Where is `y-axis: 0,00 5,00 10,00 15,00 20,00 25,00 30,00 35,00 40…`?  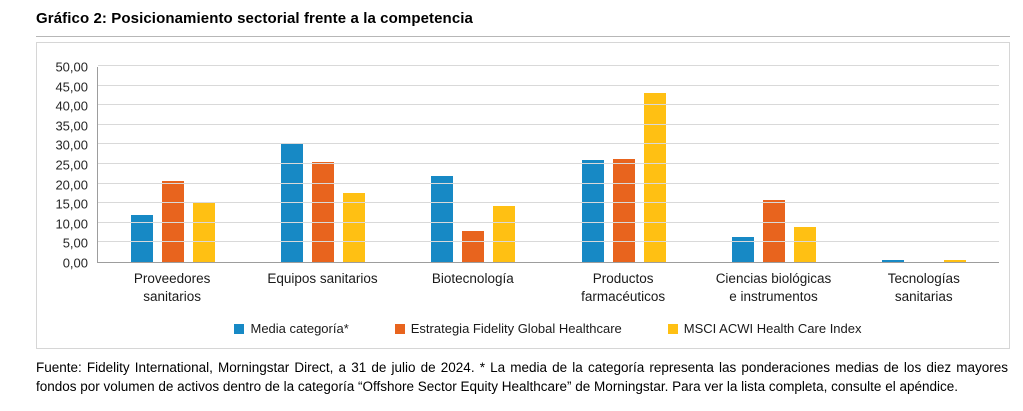
y-axis: 0,00 5,00 10,00 15,00 20,00 25,00 30,00 35,00 40… is located at coordinates (71, 165).